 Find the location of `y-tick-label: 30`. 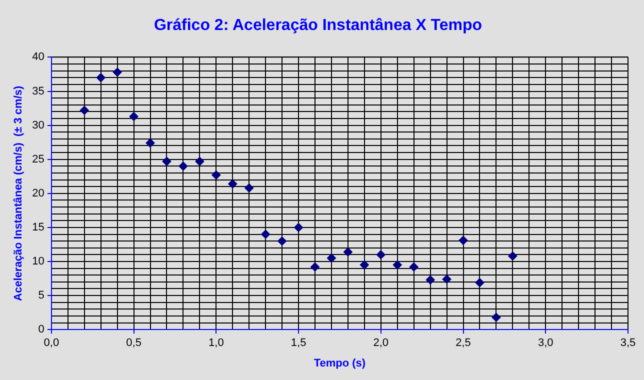

y-tick-label: 30 is located at coordinates (38, 125).